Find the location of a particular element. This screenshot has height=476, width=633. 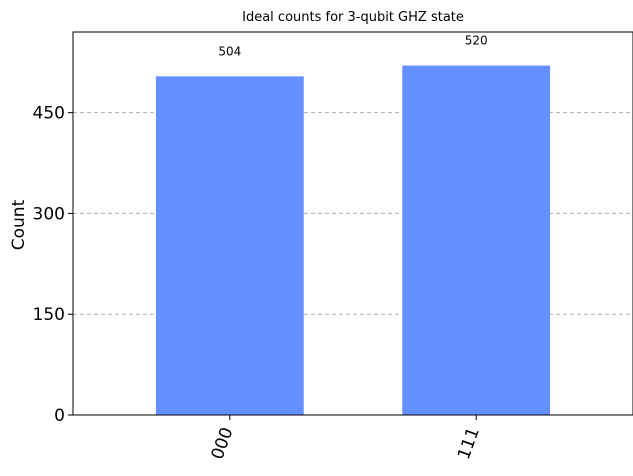

x-tick-label: 111 is located at coordinates (469, 443).